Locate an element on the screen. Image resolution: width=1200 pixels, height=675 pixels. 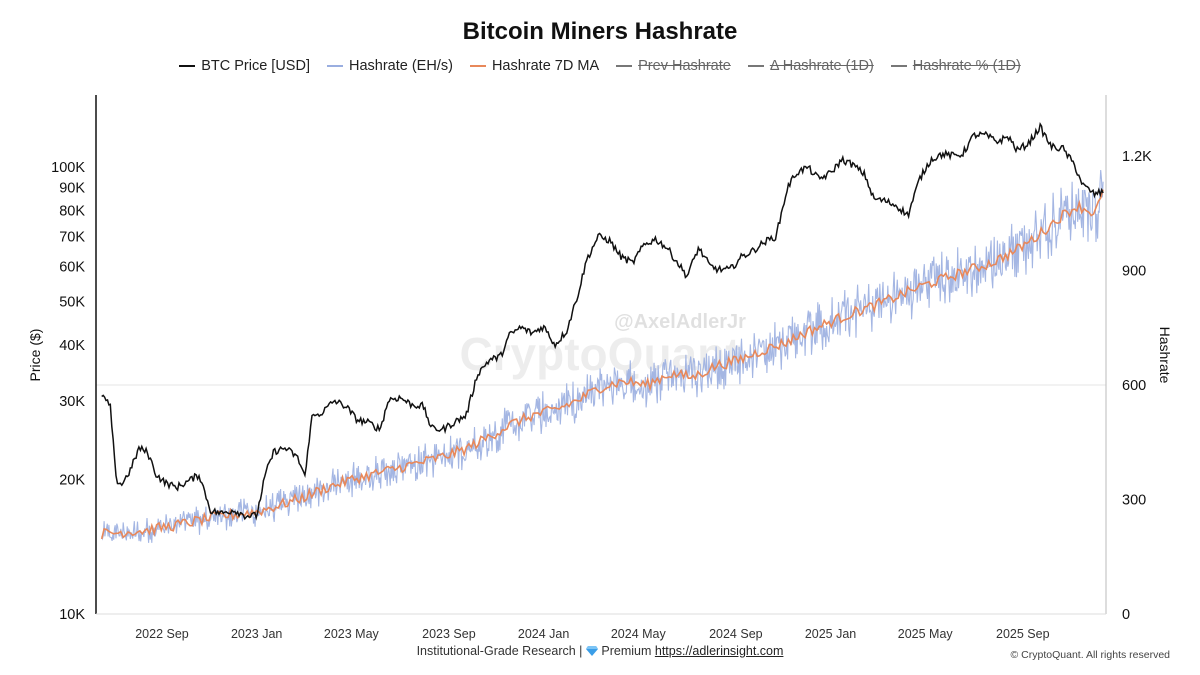
x-tick-label: 2024 Jan is located at coordinates (543, 634).